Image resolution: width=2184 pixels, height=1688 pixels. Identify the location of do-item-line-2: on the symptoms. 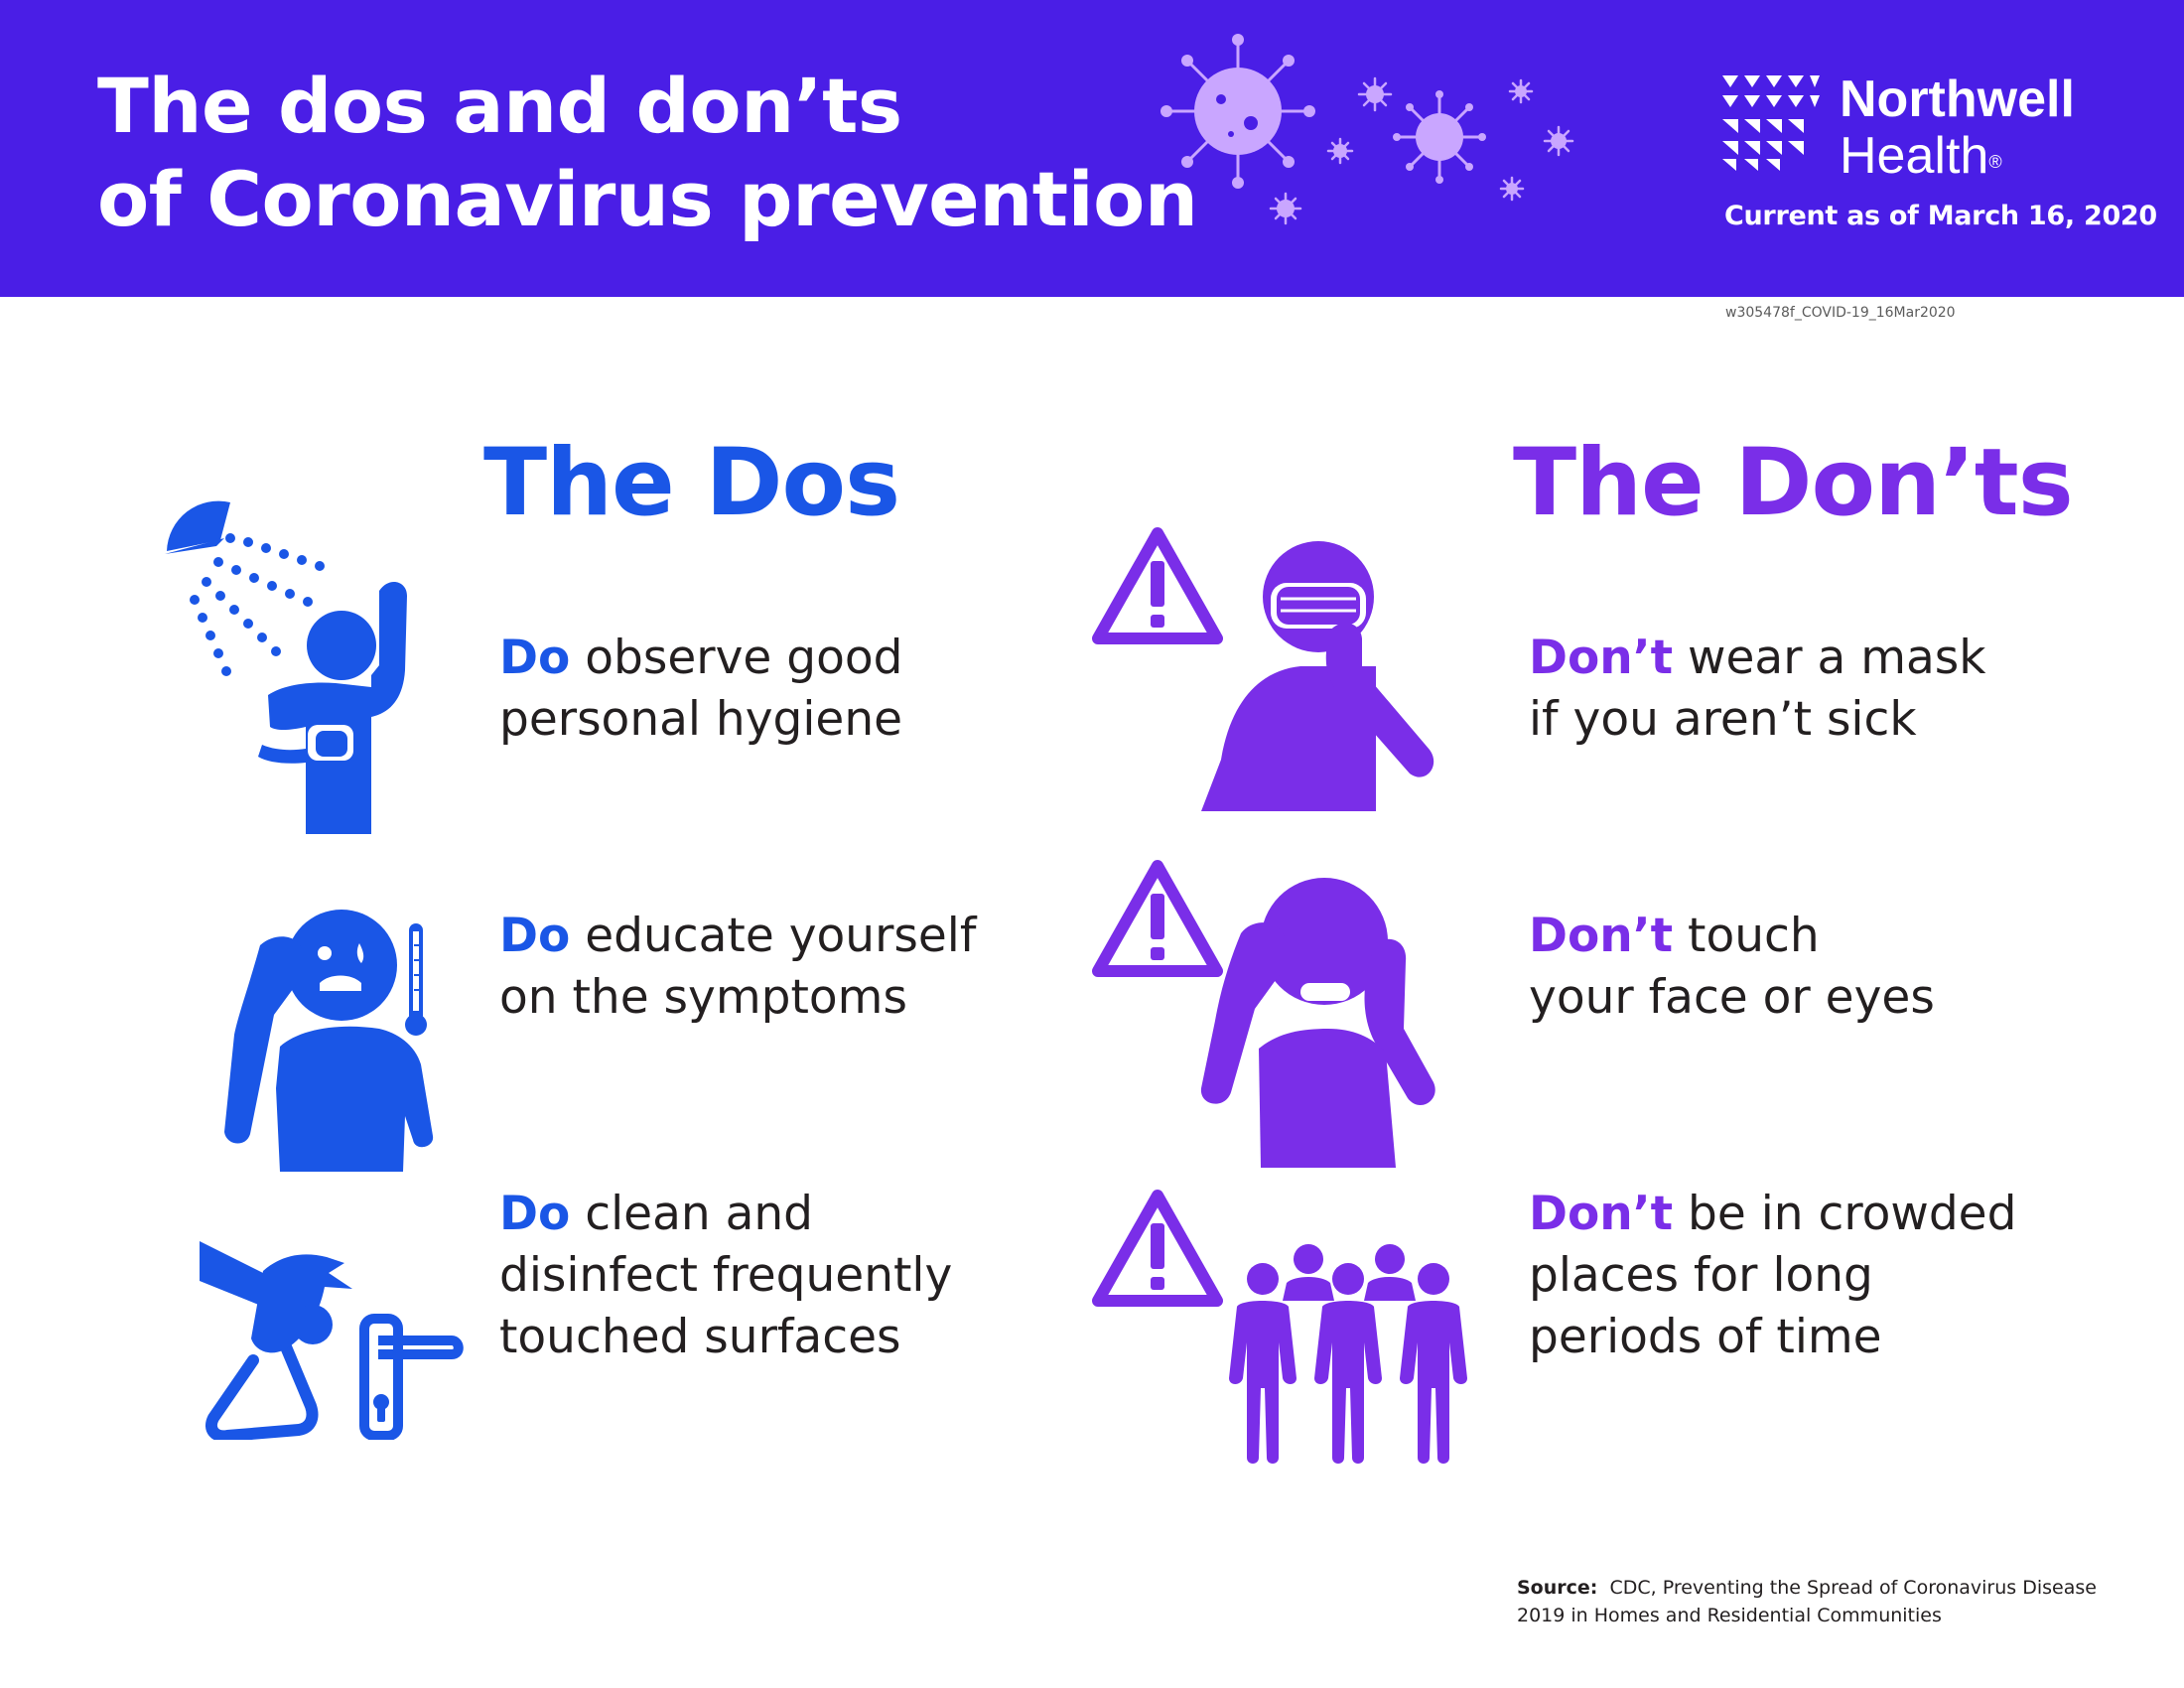
(703, 997).